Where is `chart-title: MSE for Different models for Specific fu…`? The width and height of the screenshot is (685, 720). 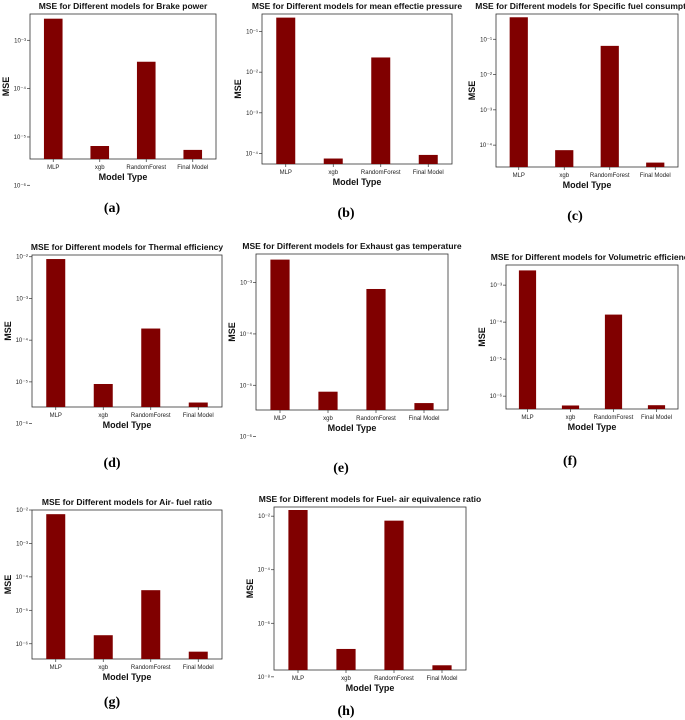 chart-title: MSE for Different models for Specific fu… is located at coordinates (580, 6).